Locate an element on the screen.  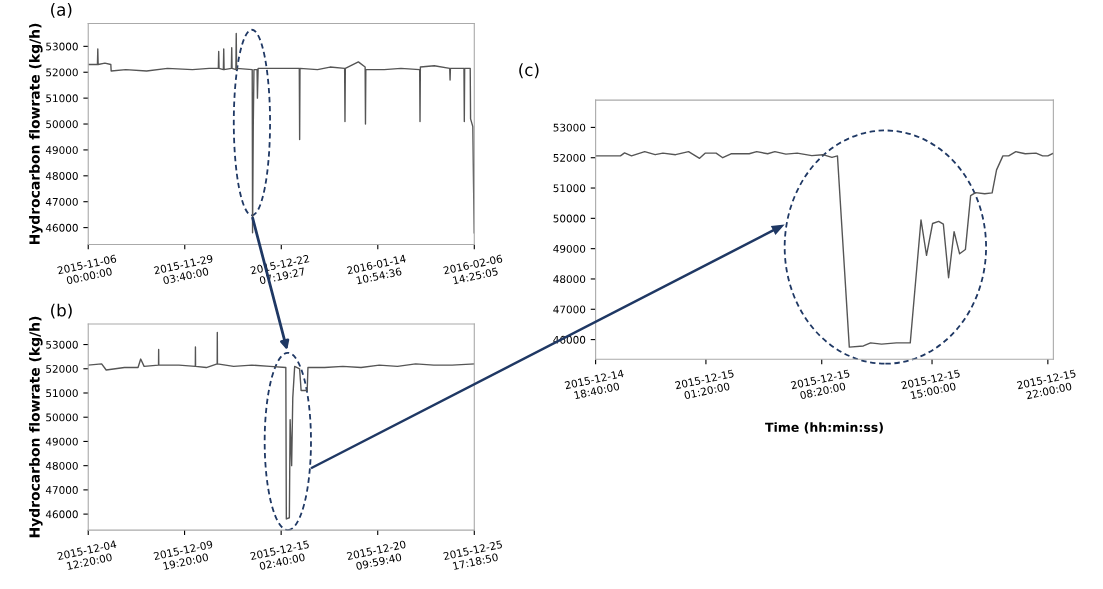
chart-title: (b) is located at coordinates (61, 311).